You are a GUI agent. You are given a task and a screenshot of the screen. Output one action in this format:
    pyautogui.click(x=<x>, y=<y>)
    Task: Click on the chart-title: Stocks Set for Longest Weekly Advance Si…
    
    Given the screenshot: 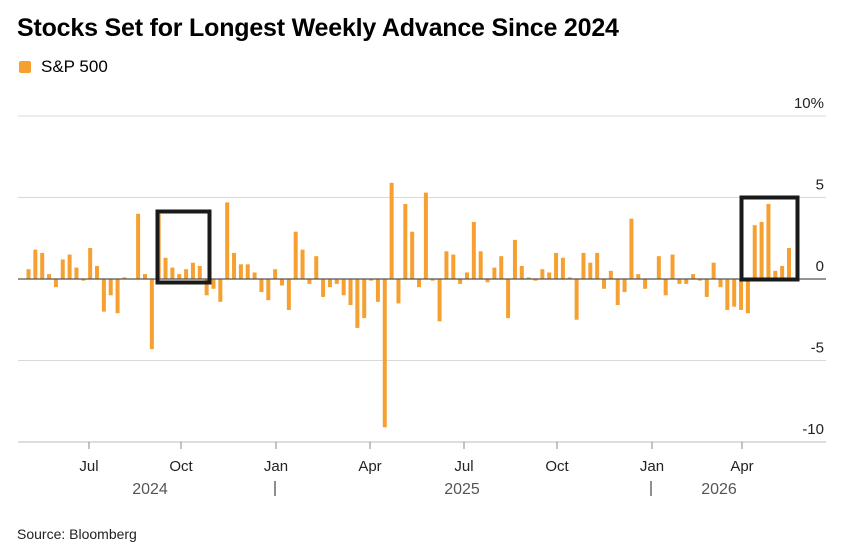 What is the action you would take?
    pyautogui.click(x=318, y=28)
    